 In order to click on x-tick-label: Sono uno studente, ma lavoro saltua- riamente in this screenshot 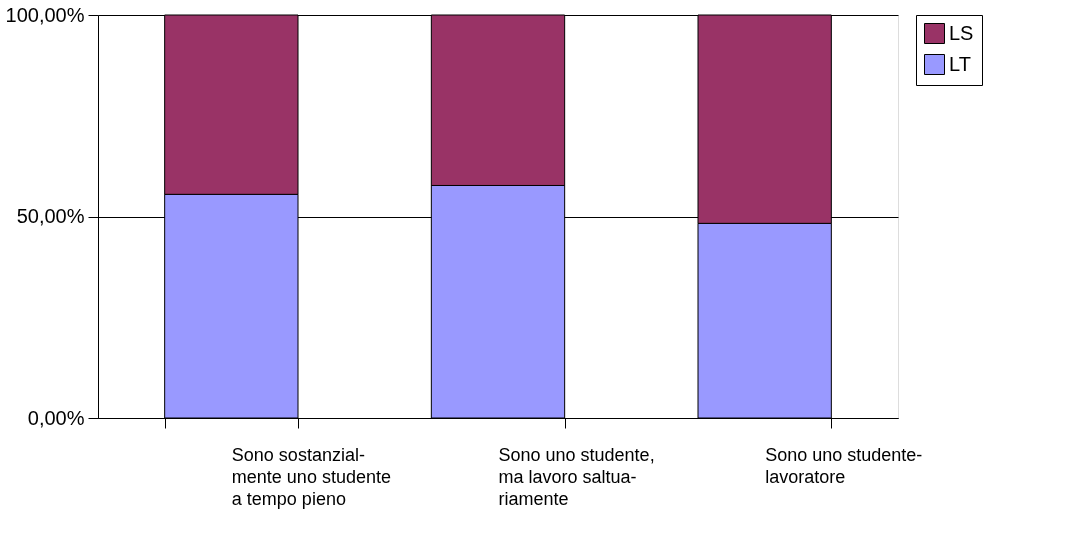, I will do `click(576, 476)`.